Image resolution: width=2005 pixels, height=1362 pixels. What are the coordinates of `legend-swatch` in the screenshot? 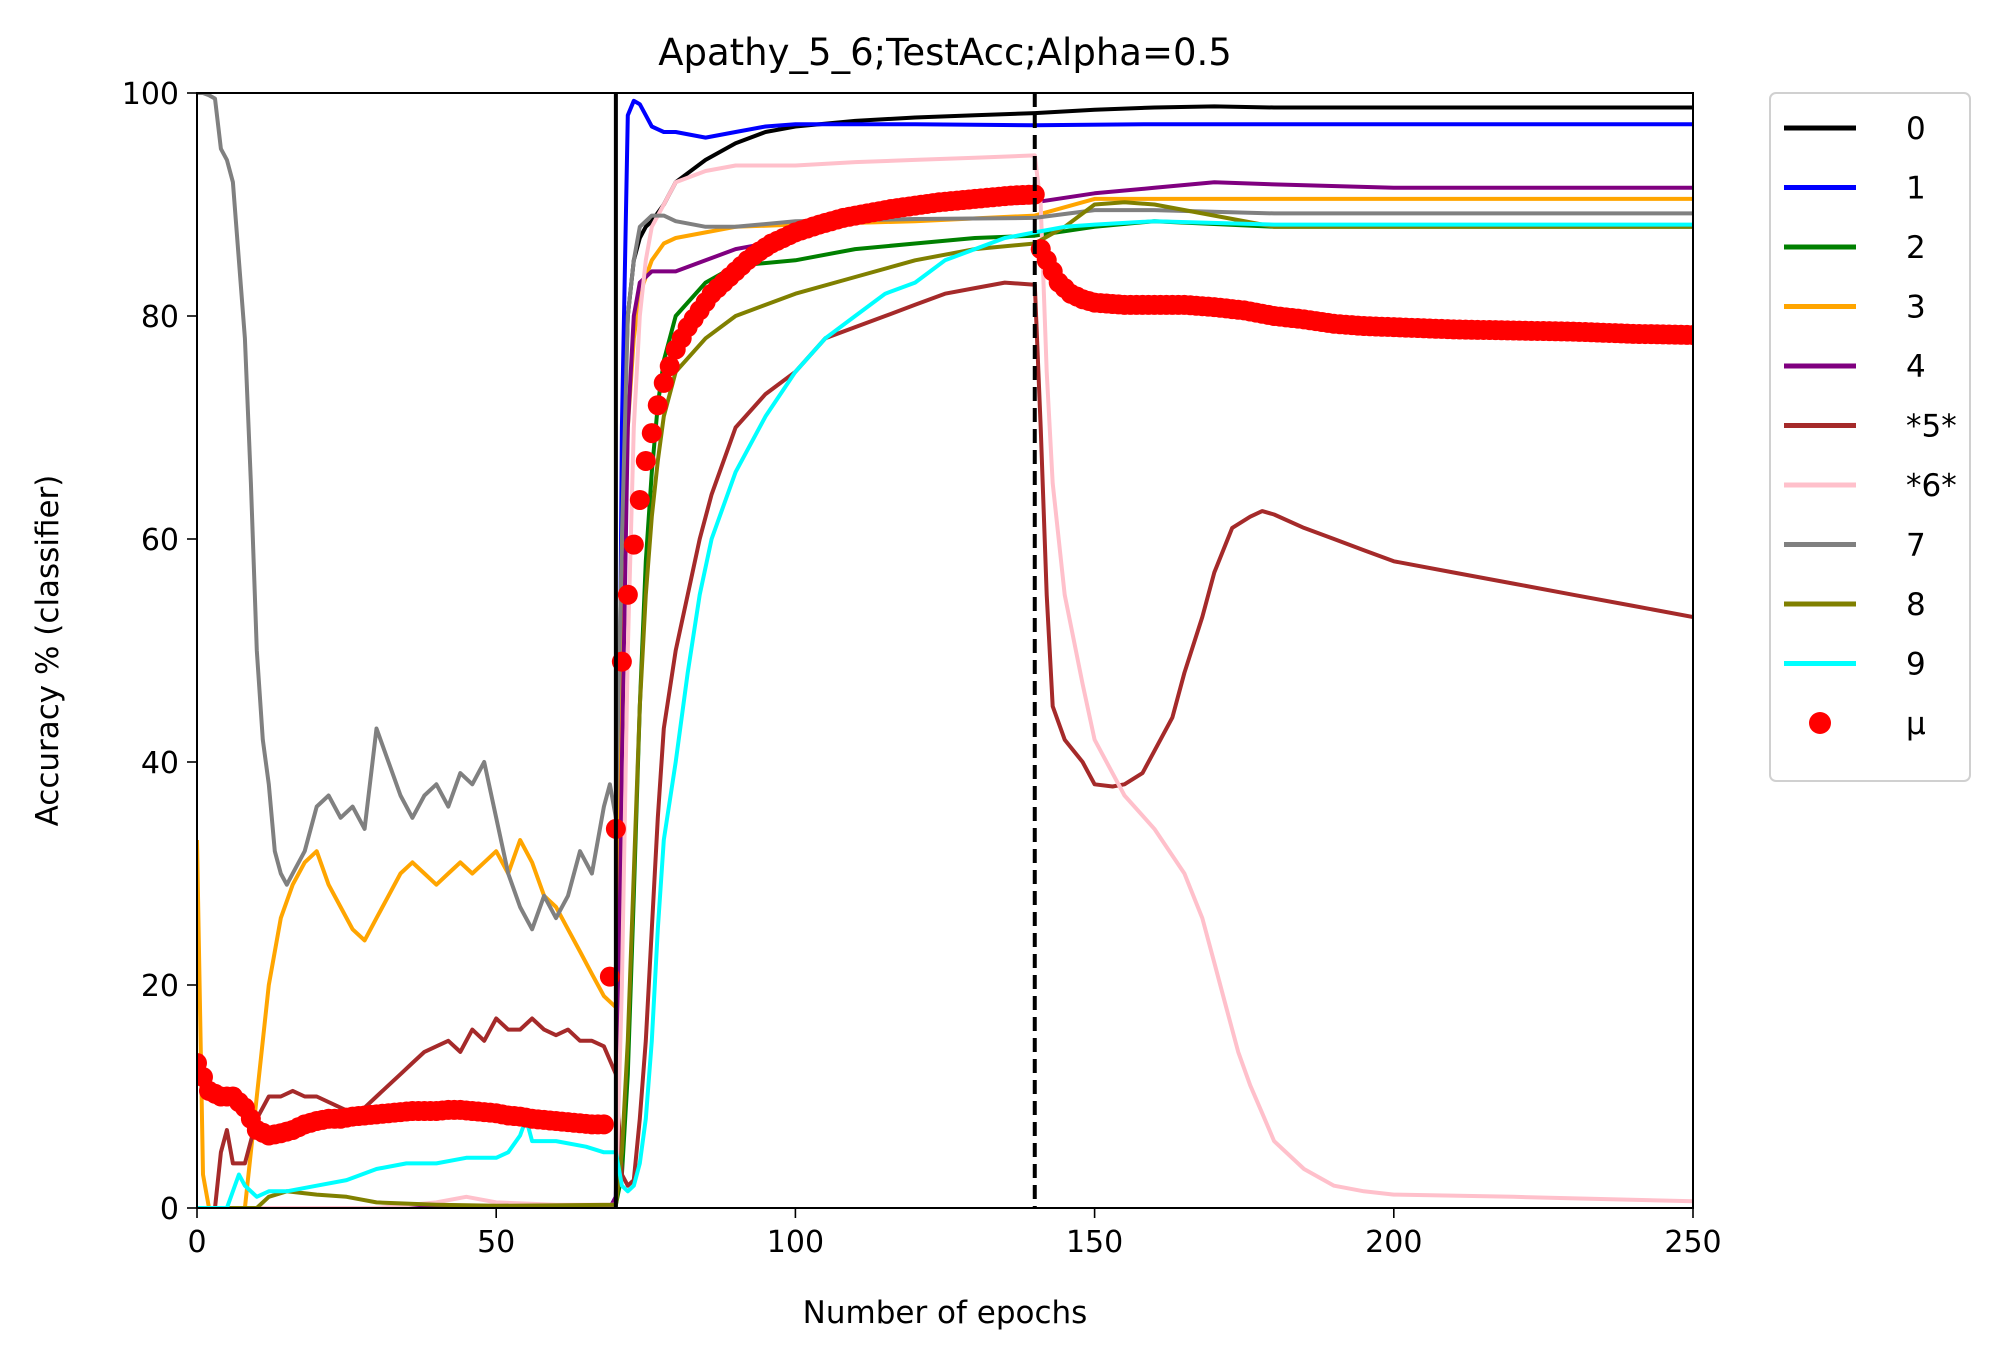 It's located at (1820, 723).